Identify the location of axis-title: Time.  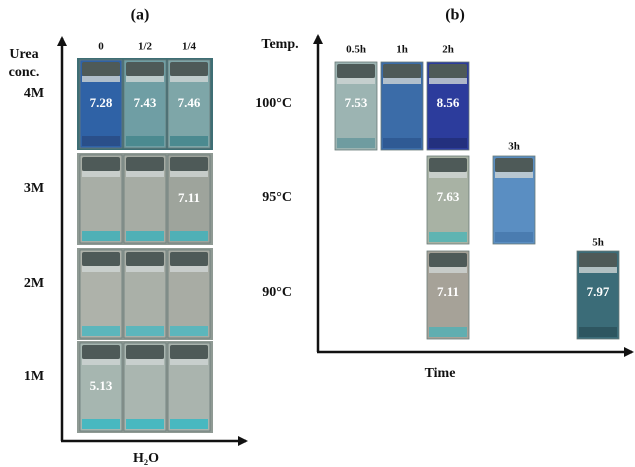
(440, 373).